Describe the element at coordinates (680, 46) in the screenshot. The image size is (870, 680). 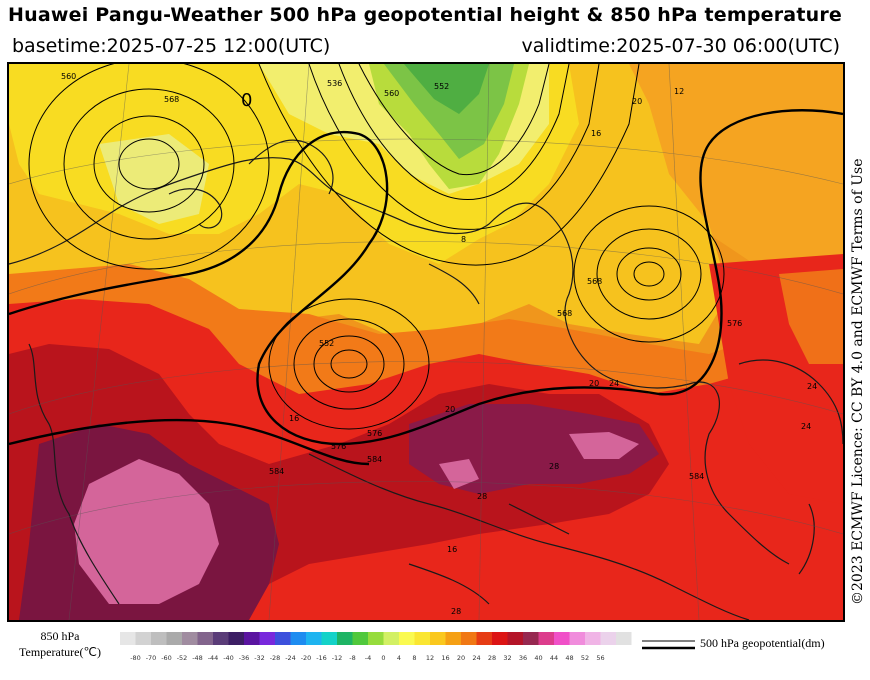
I see `validtime-label: validtime:2025-07-30 06:00(UTC)` at that location.